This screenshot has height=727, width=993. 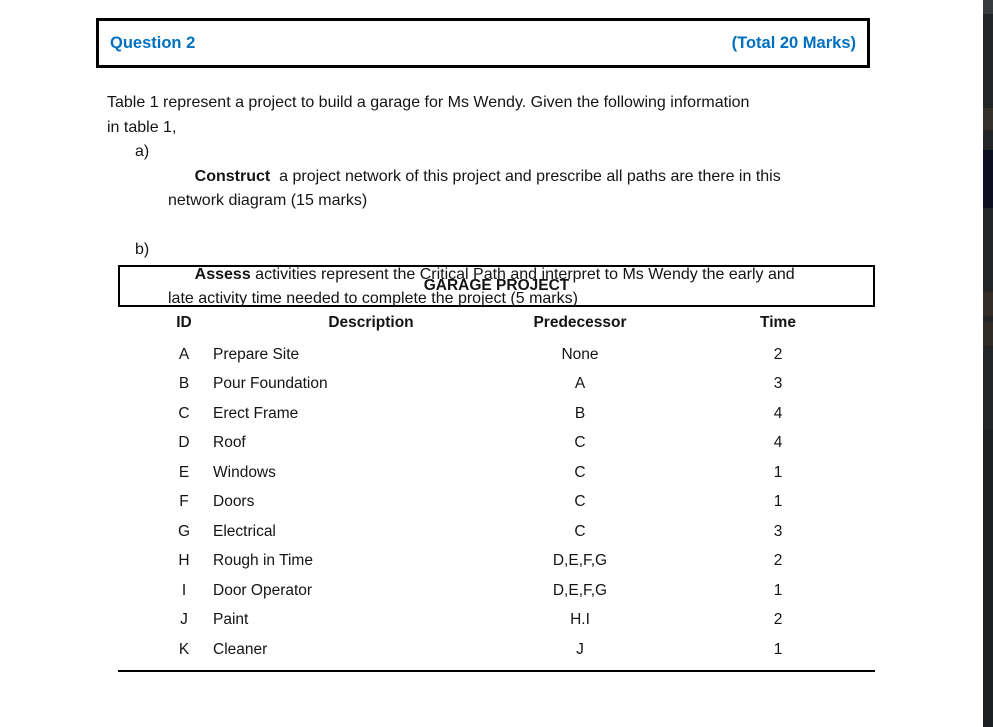 What do you see at coordinates (184, 354) in the screenshot?
I see `row-id: A` at bounding box center [184, 354].